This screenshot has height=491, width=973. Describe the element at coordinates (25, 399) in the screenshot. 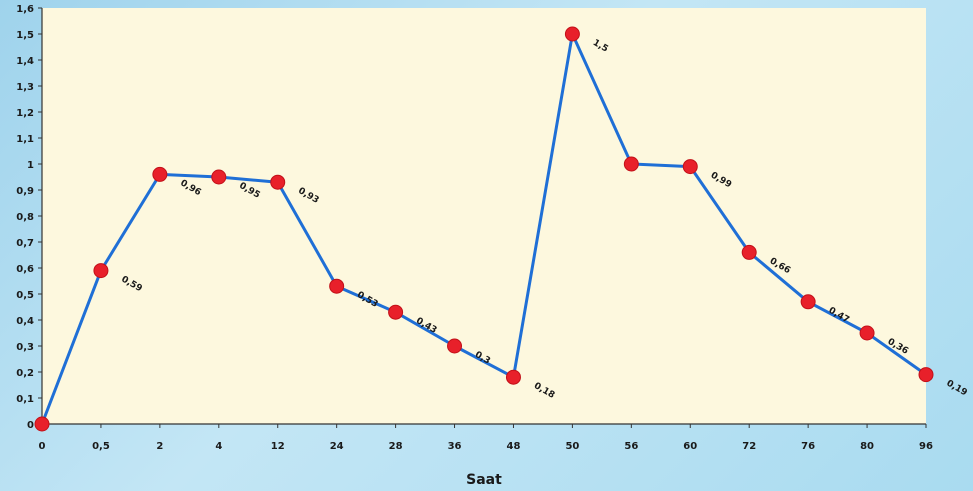

I see `y-tick-label: 0,1` at that location.